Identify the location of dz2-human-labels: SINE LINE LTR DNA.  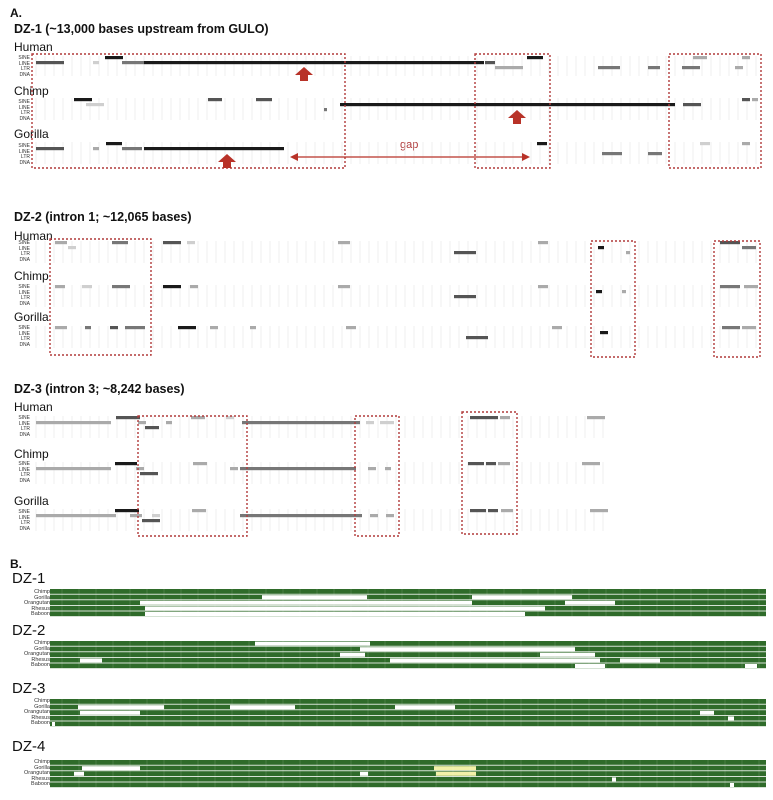
(24, 251).